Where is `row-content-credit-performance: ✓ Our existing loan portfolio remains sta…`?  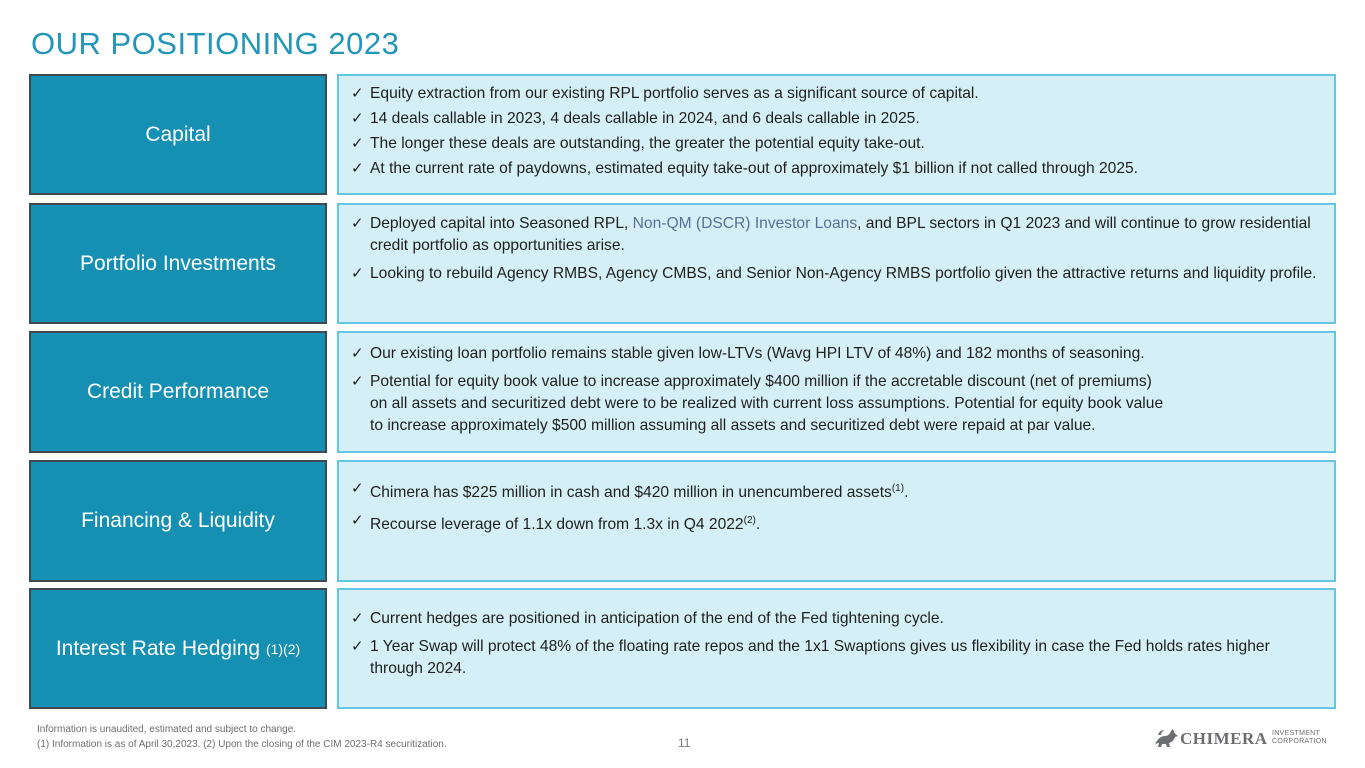 row-content-credit-performance: ✓ Our existing loan portfolio remains sta… is located at coordinates (836, 392).